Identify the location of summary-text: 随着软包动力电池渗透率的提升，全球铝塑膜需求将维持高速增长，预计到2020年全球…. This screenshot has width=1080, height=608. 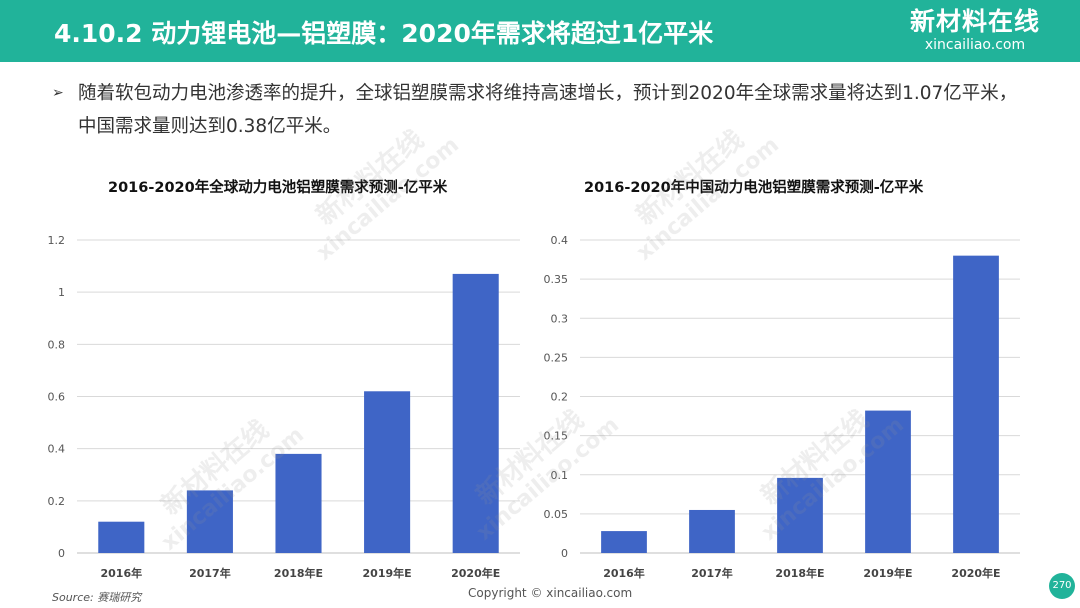
(548, 110).